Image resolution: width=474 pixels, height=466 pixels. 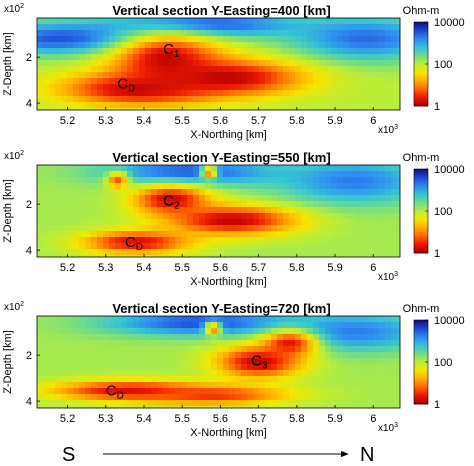 I want to click on x-tick-label: 5.2, so click(x=67, y=121).